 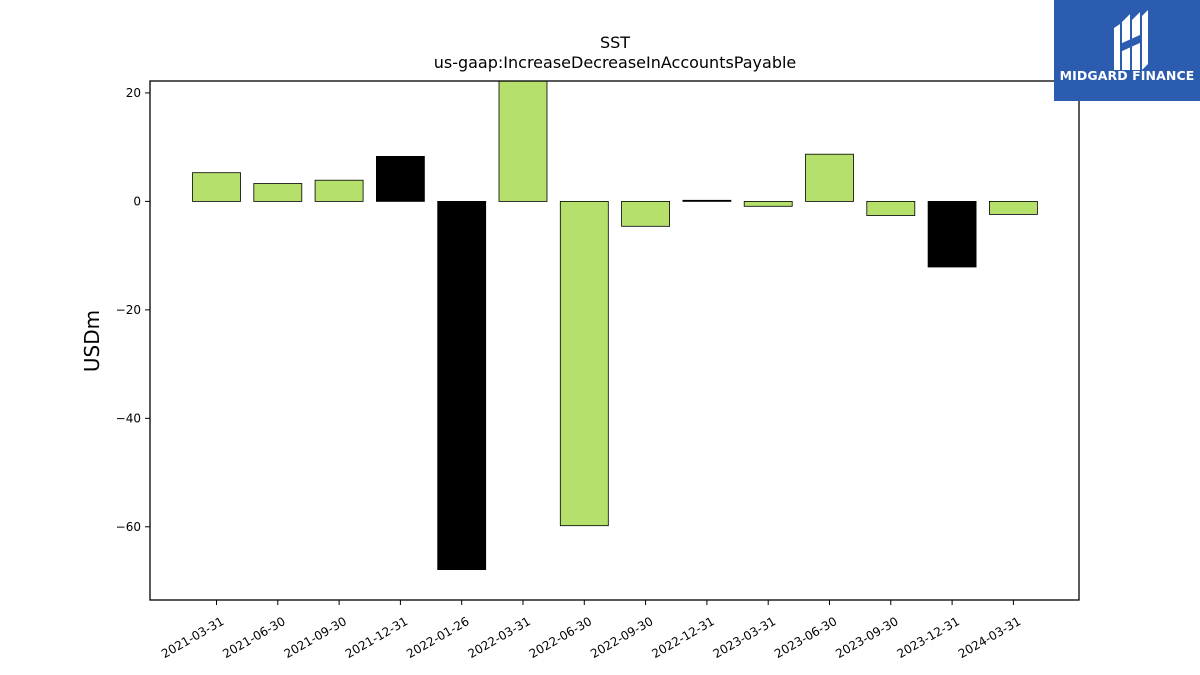 I want to click on x-tick-label: 2022-12-31, so click(x=682, y=637).